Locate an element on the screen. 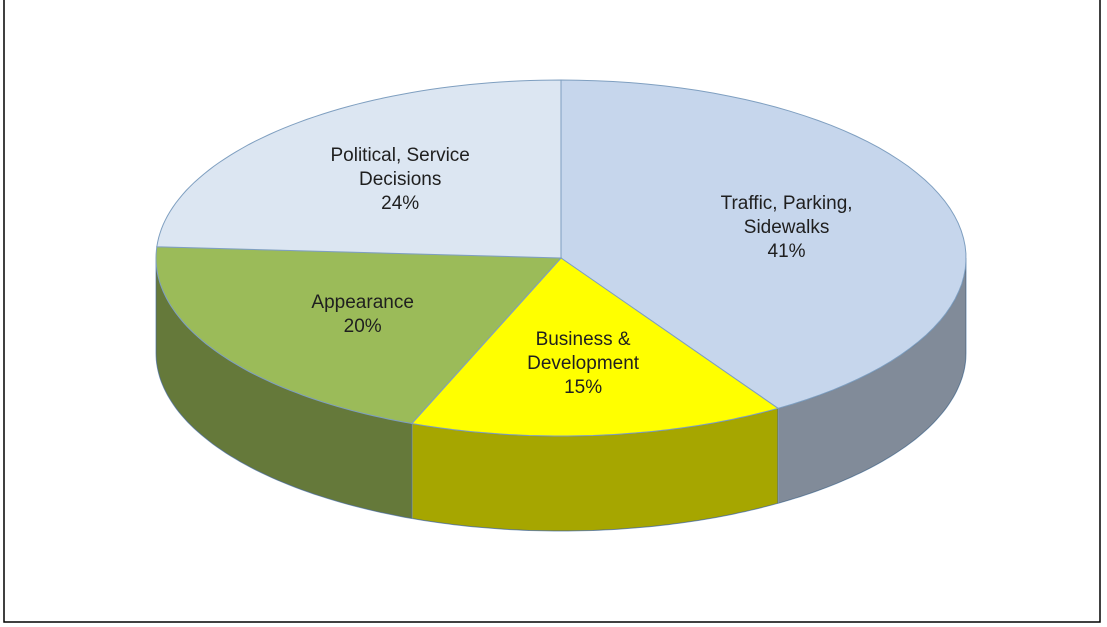 The image size is (1107, 627). slice-label: Business & Development 15% is located at coordinates (583, 364).